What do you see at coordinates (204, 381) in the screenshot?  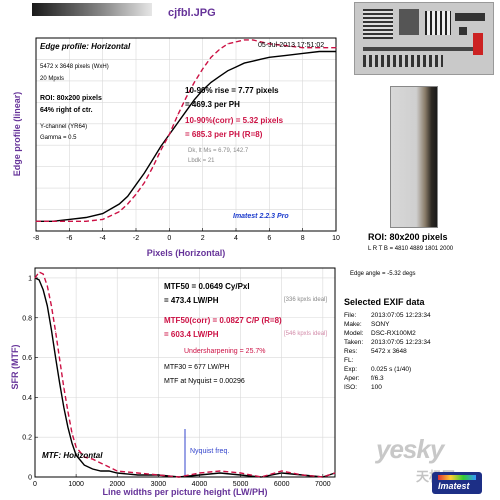 I see `mtf-nyquist: MTF at Nyquist = 0.00296` at bounding box center [204, 381].